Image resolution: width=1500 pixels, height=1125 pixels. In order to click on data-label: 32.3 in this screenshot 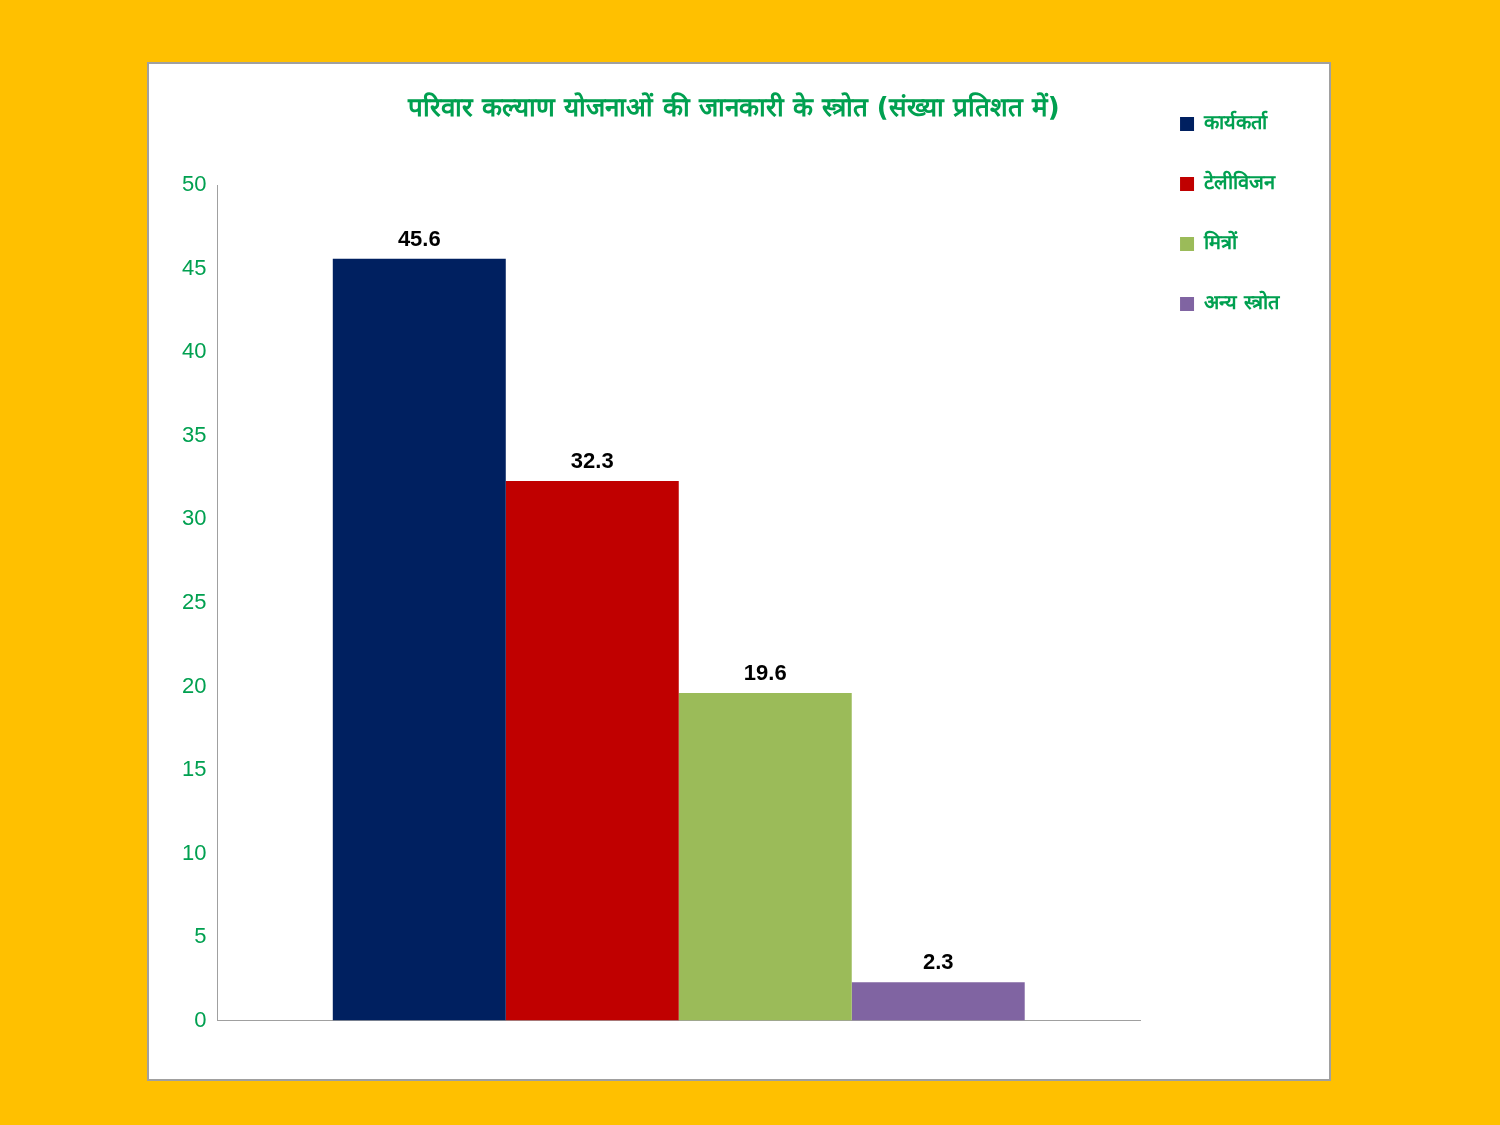, I will do `click(592, 460)`.